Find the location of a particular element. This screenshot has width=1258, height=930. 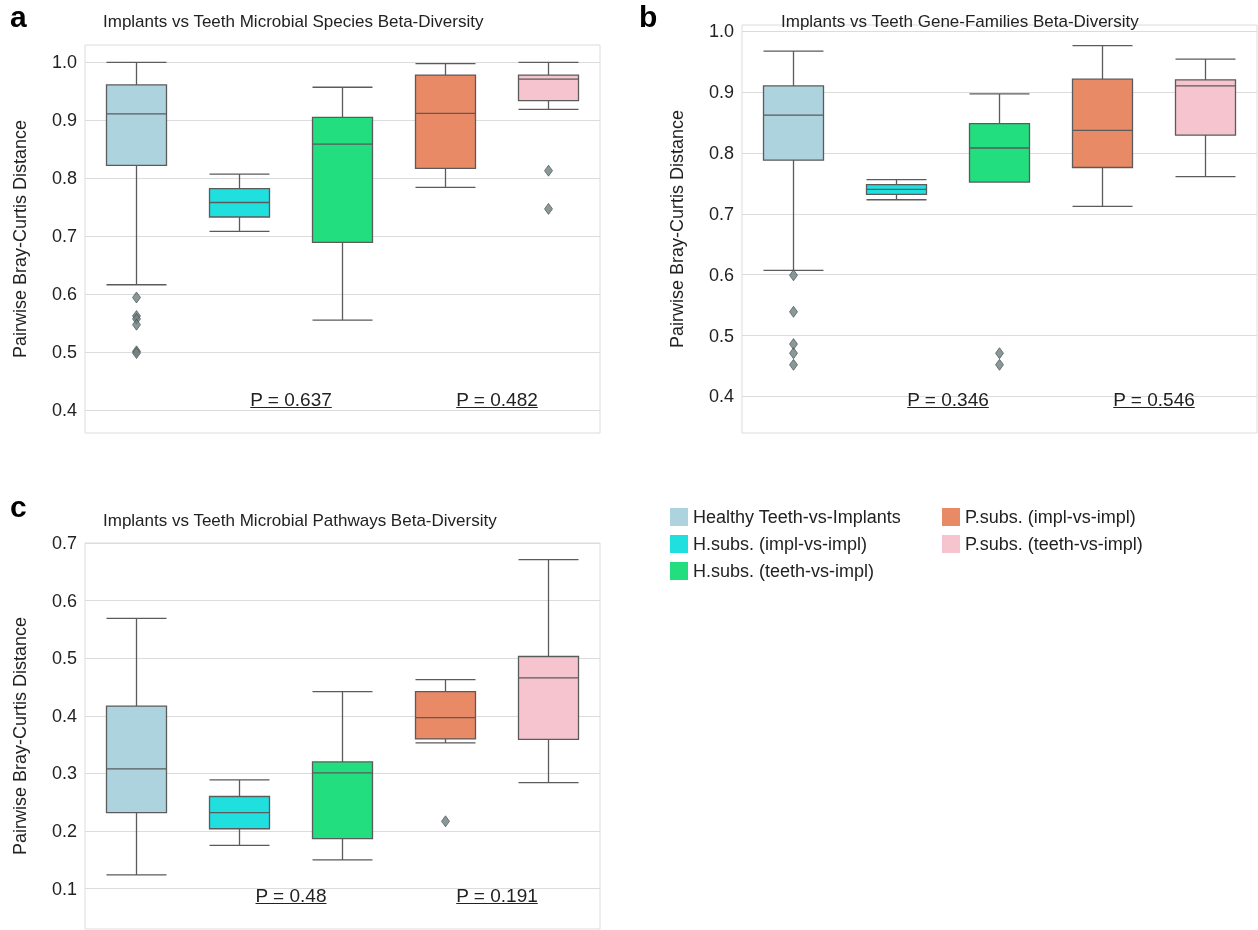

legend-label: P.subs. (impl-vs-impl) is located at coordinates (1050, 517).